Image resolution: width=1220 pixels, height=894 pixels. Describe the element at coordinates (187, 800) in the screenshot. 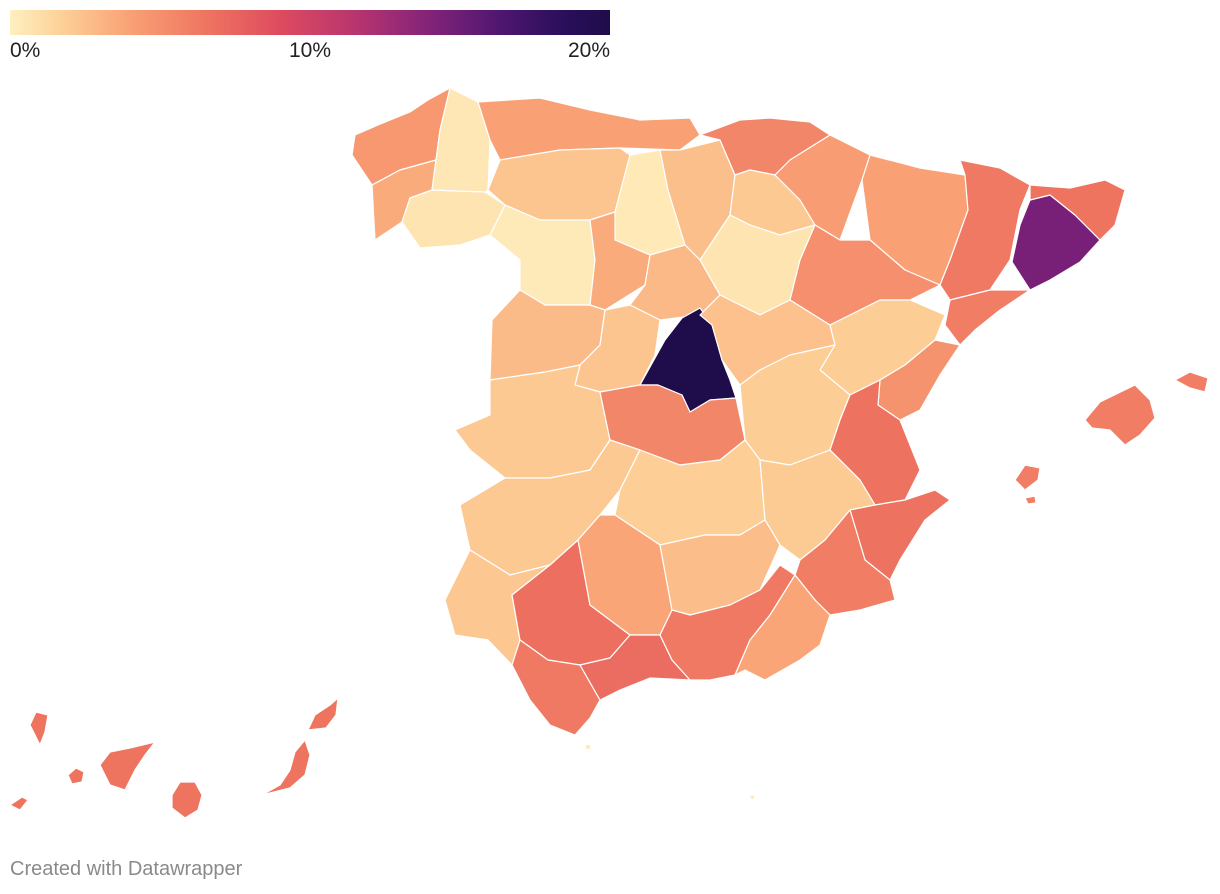

I see `region-gran-canaria` at that location.